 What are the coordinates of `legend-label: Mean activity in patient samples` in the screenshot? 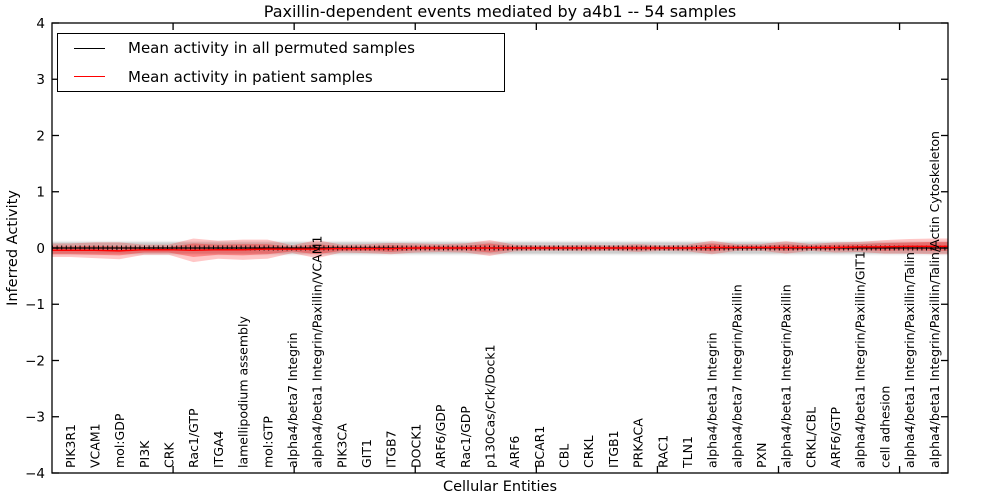 It's located at (250, 76).